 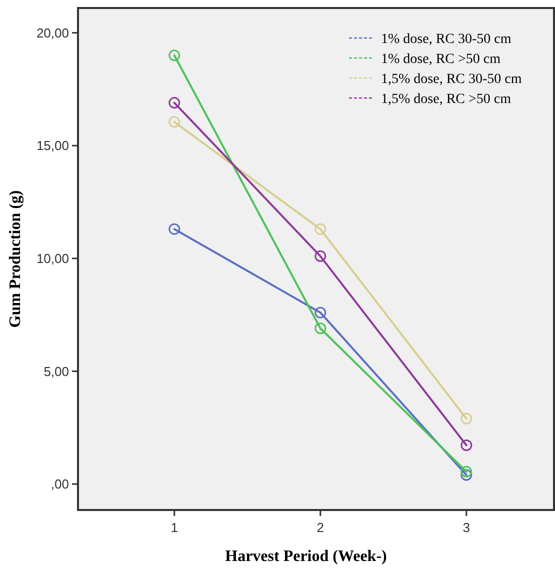 What do you see at coordinates (15, 259) in the screenshot?
I see `y-axis-title: Gum Production (g)` at bounding box center [15, 259].